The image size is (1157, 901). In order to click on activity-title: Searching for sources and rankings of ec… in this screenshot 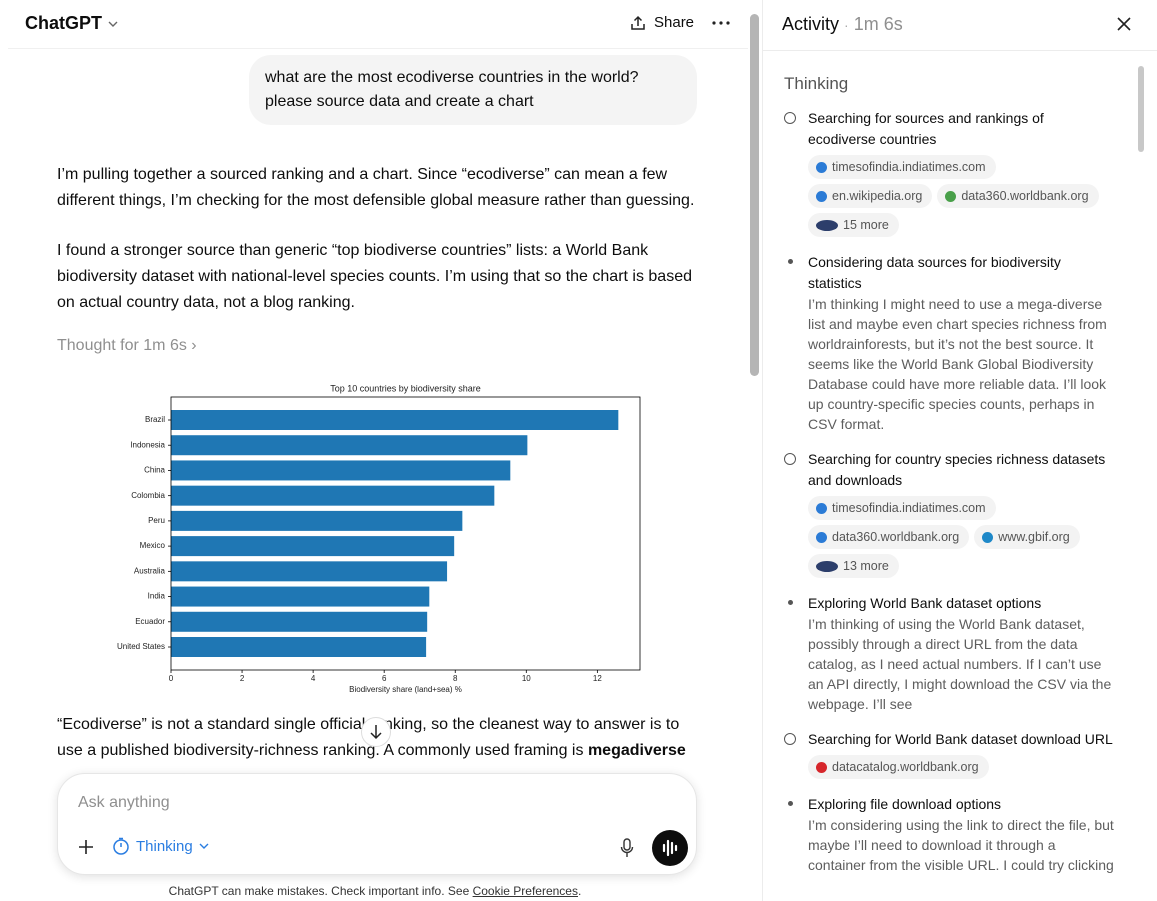, I will do `click(926, 128)`.